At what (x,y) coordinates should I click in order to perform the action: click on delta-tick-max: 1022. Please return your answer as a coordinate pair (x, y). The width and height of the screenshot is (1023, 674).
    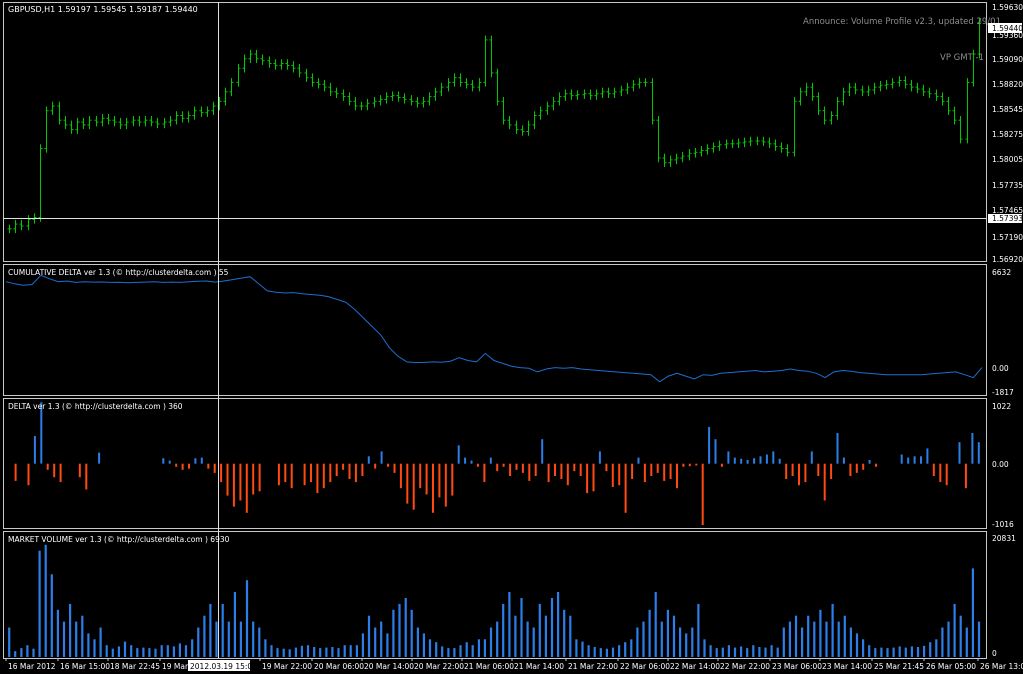
    Looking at the image, I should click on (1001, 406).